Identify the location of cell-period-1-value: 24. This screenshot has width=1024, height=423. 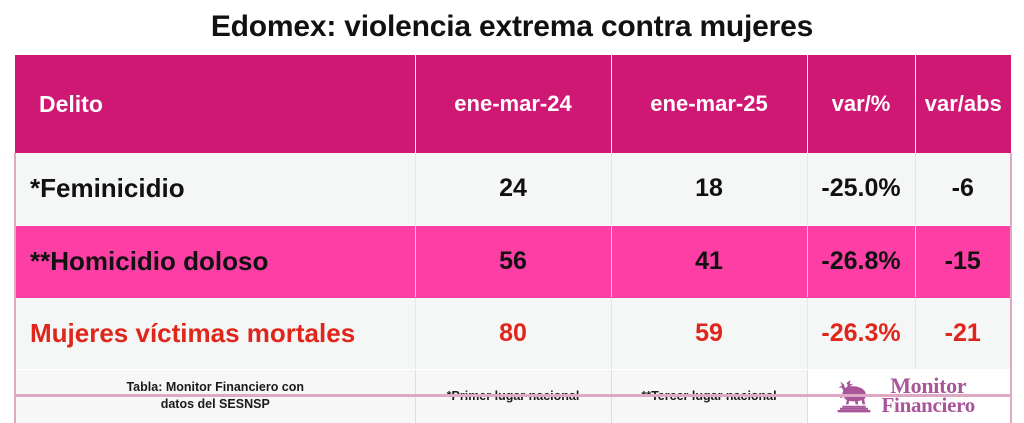
(513, 189).